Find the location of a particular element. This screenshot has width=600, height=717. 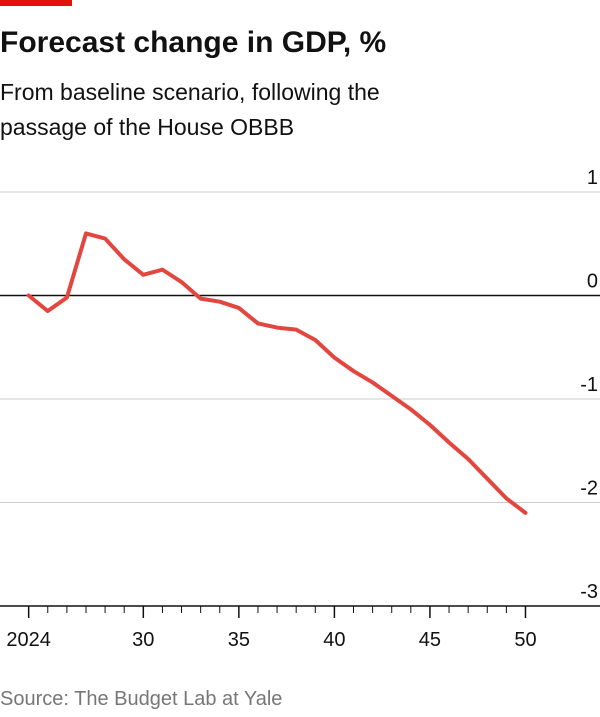

y-tick-label: -2 is located at coordinates (589, 489).